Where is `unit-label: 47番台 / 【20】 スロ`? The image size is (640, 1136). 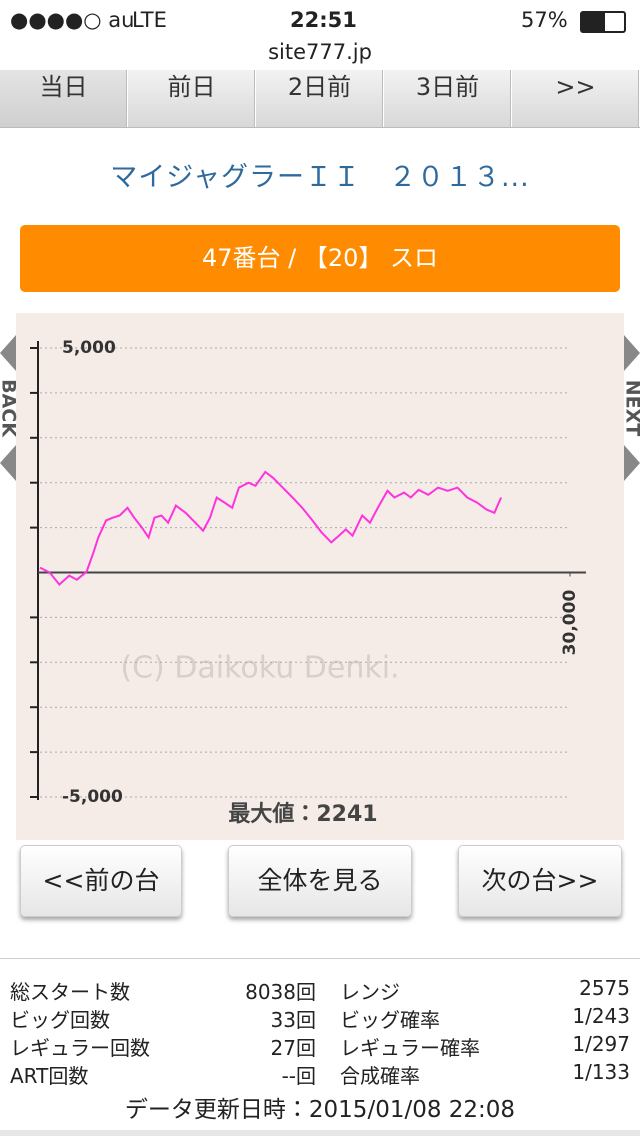 unit-label: 47番台 / 【20】 スロ is located at coordinates (320, 258).